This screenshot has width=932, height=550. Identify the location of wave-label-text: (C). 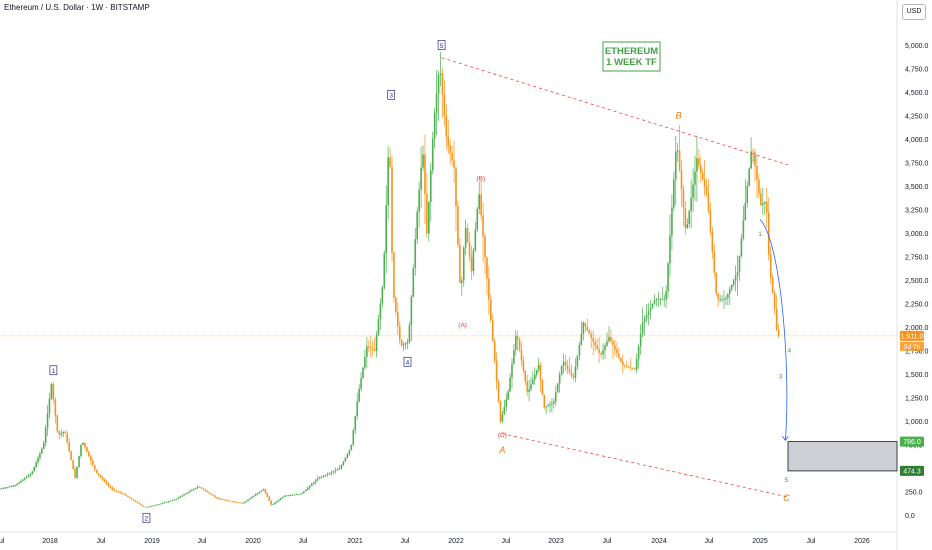
(502, 435).